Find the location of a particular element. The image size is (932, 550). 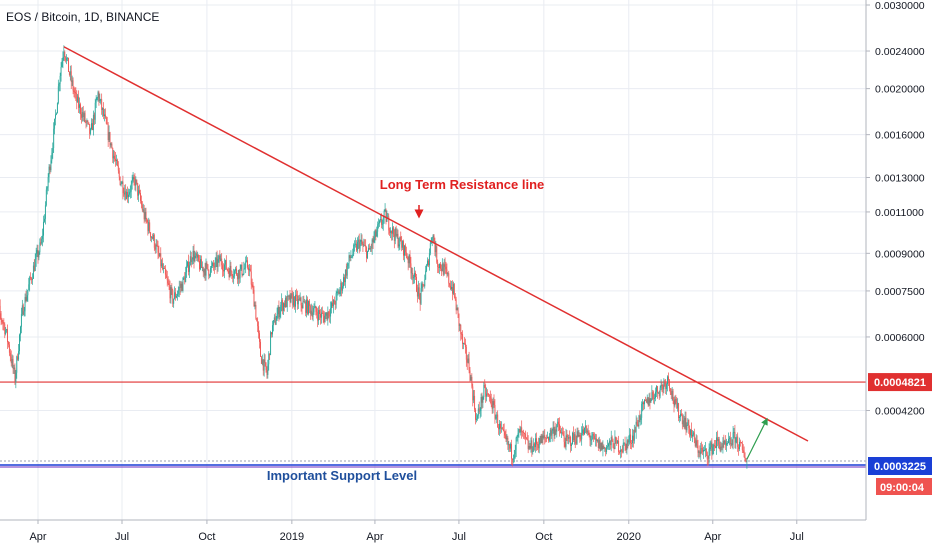

x-tick-label: 2019 is located at coordinates (292, 537).